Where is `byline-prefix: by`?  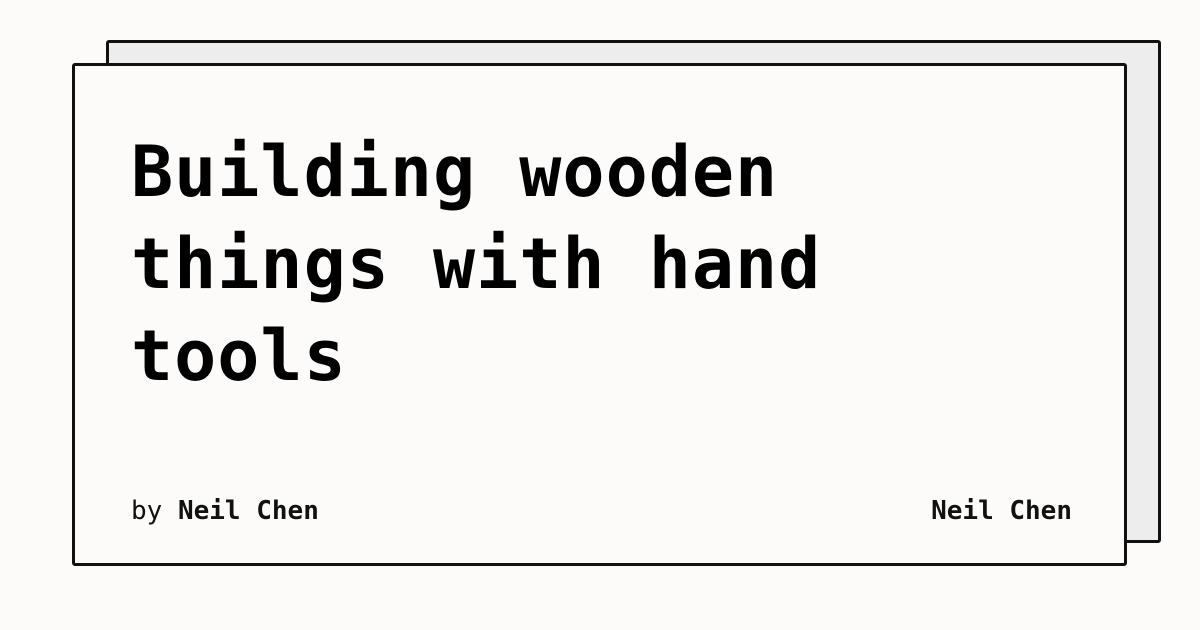 byline-prefix: by is located at coordinates (147, 511).